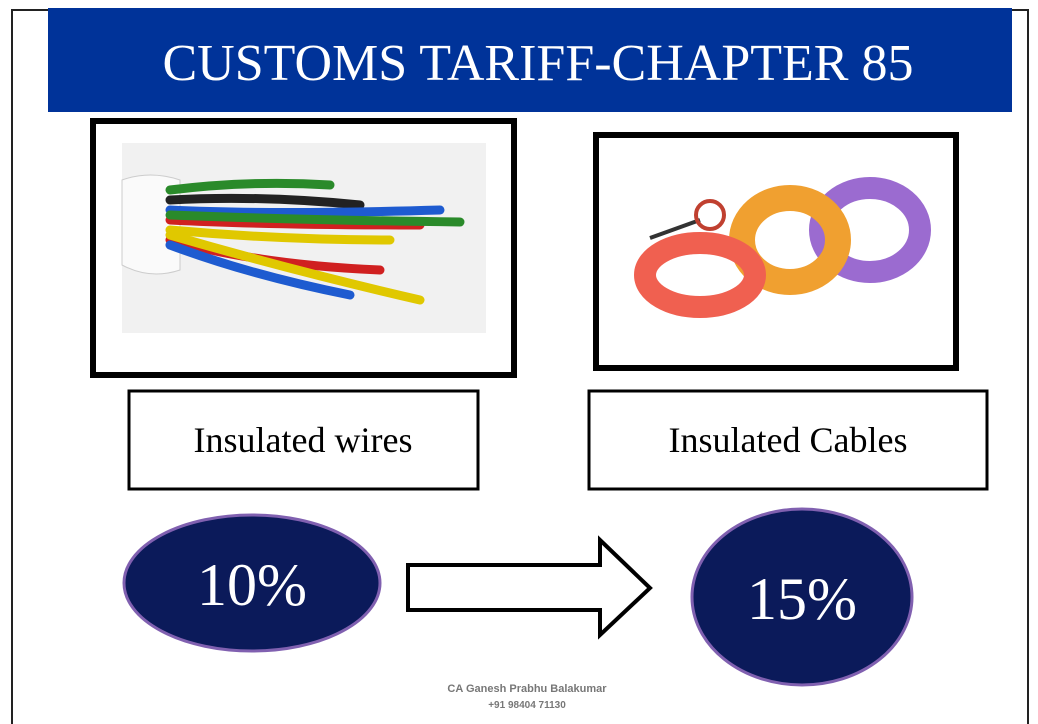 Image resolution: width=1038 pixels, height=724 pixels. I want to click on title: CUSTOMS TARIFF-CHAPTER 85, so click(538, 63).